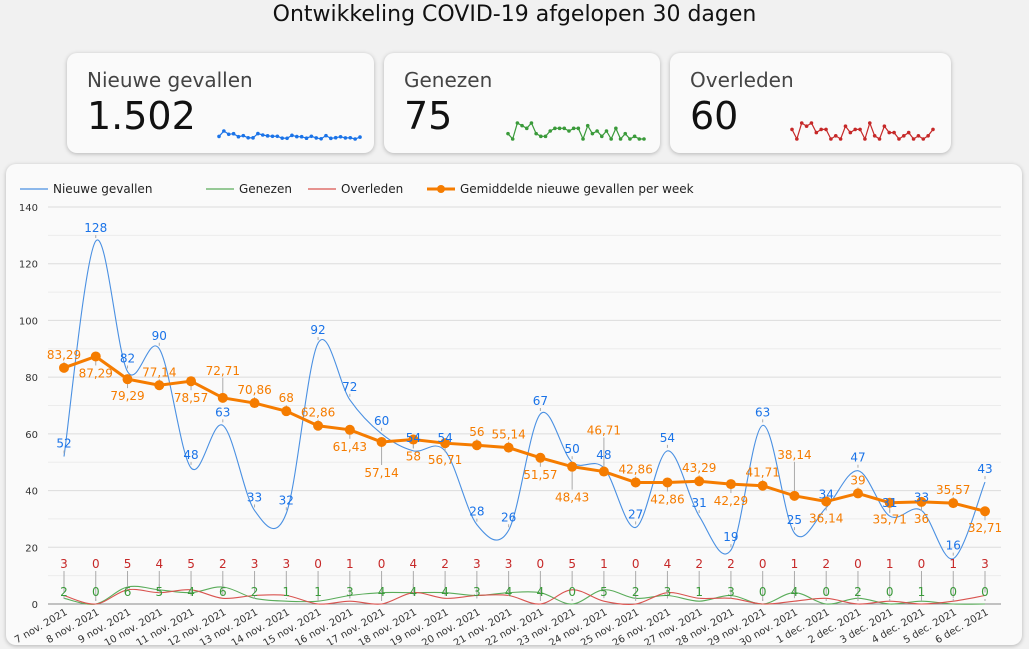 The width and height of the screenshot is (1029, 649). Describe the element at coordinates (794, 520) in the screenshot. I see `data-label: 25` at that location.